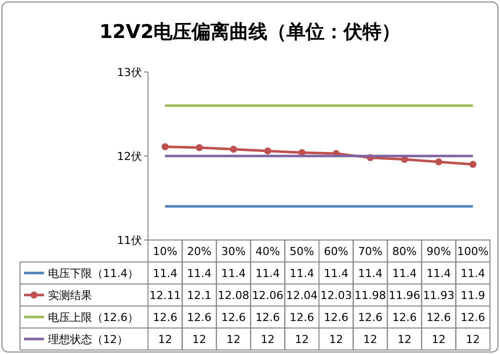 The width and height of the screenshot is (500, 354). What do you see at coordinates (473, 295) in the screenshot?
I see `data-label: 11.9` at bounding box center [473, 295].